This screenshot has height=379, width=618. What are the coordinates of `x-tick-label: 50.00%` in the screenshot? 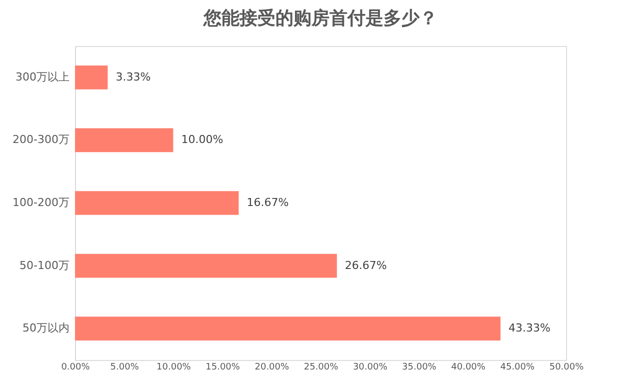 It's located at (566, 367).